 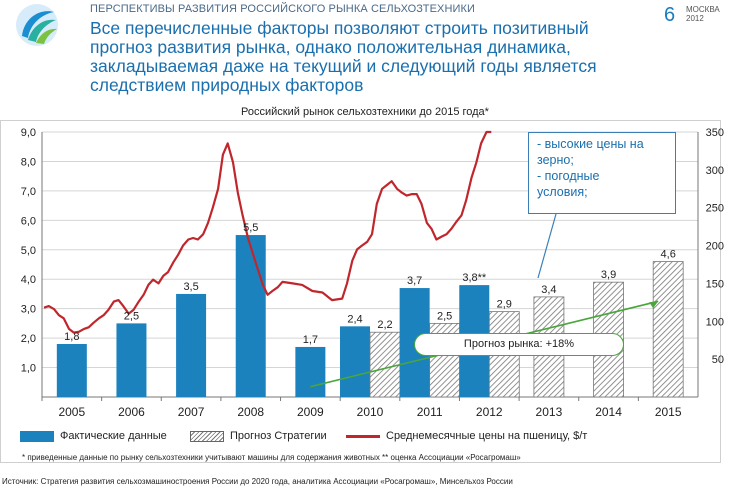 I want to click on y-right-tick-label: 100, so click(x=715, y=322).